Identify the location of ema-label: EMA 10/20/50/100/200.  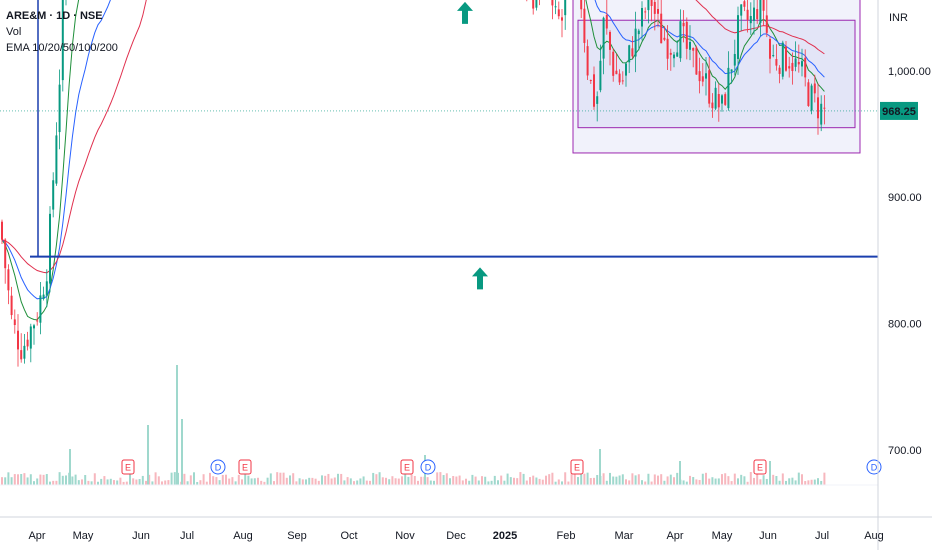
(62, 48).